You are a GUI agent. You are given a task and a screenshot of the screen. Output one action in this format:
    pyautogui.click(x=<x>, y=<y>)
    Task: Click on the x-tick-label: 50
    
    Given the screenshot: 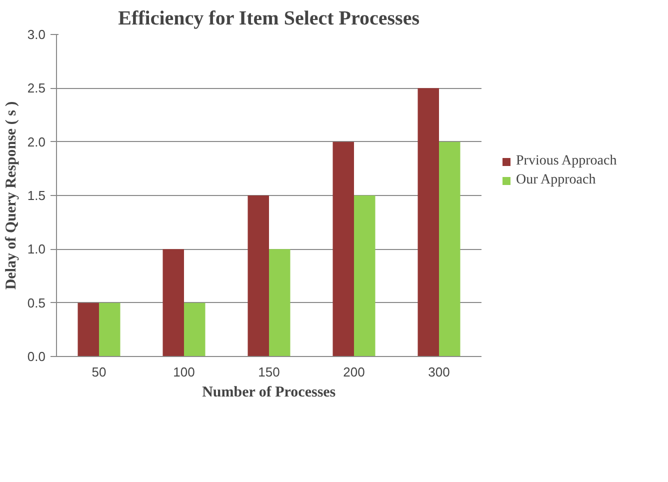 What is the action you would take?
    pyautogui.click(x=99, y=372)
    